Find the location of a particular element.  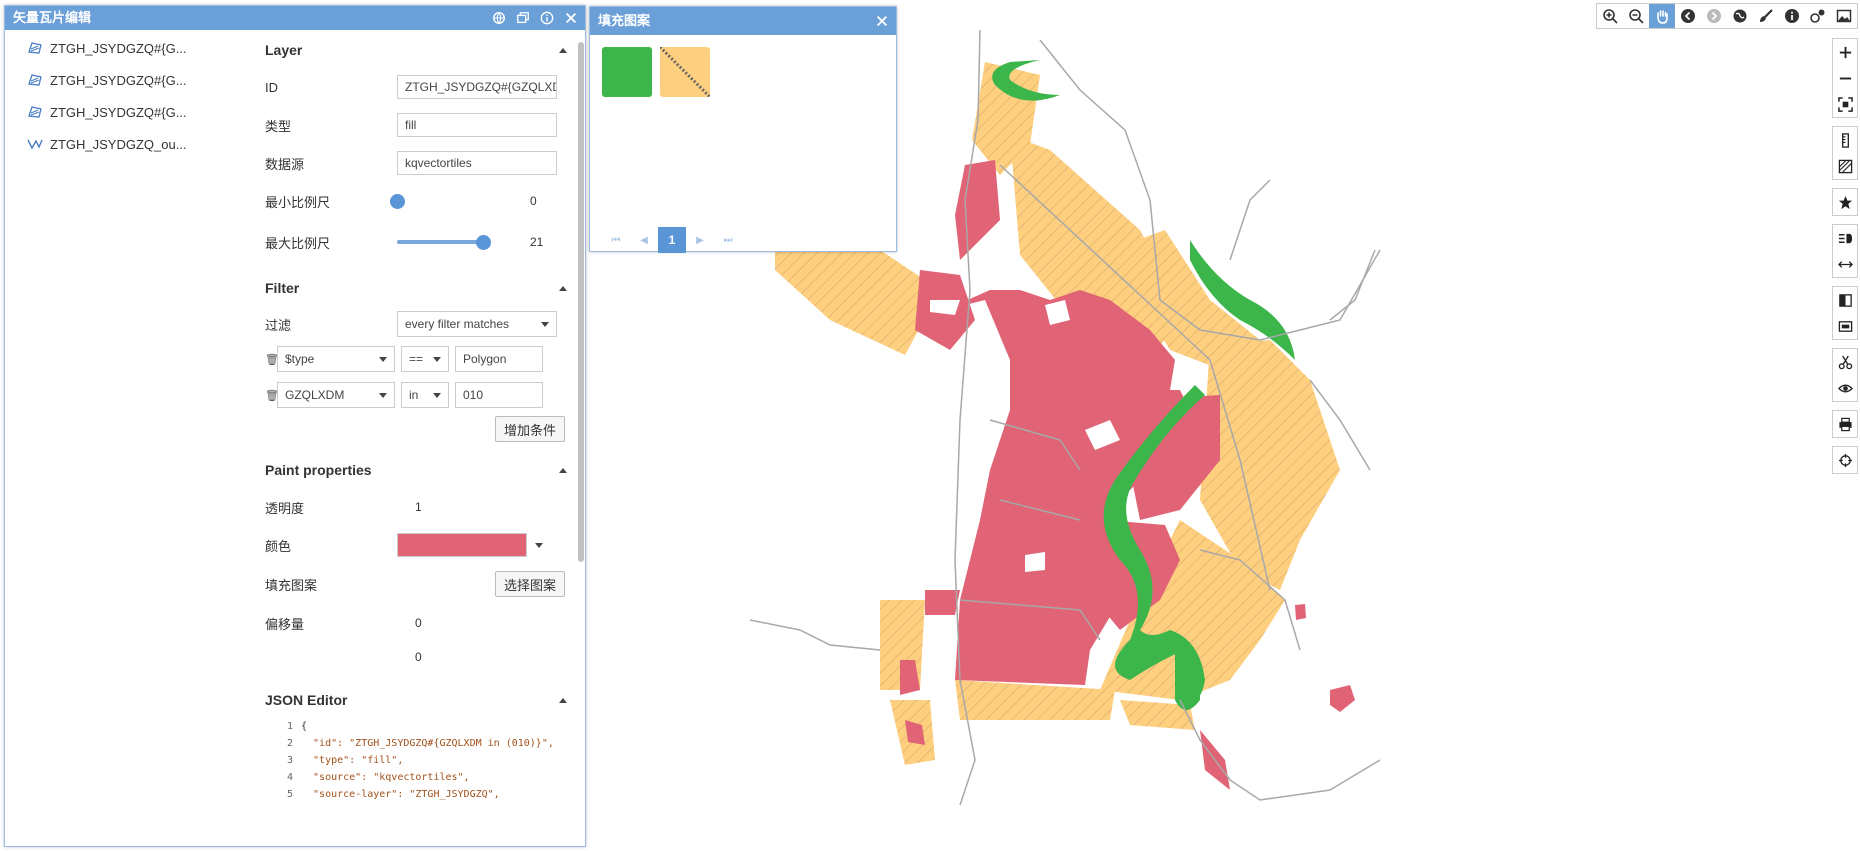

orange-hatch-pattern is located at coordinates (685, 72).